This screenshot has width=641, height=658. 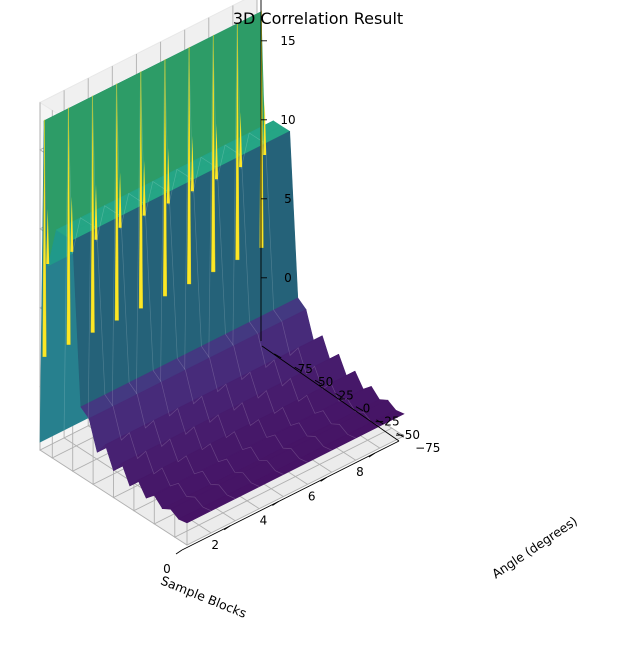 What do you see at coordinates (318, 18) in the screenshot?
I see `chart-title: 3D Correlation Result` at bounding box center [318, 18].